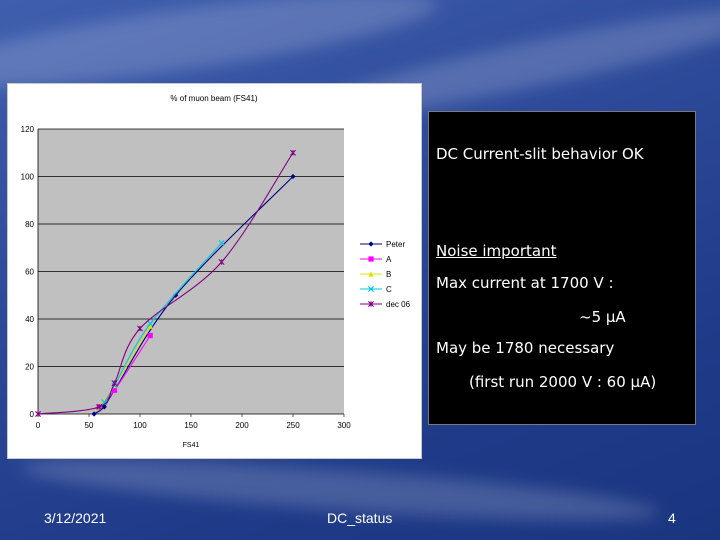 The height and width of the screenshot is (540, 720). I want to click on legend-marker-b, so click(371, 274).